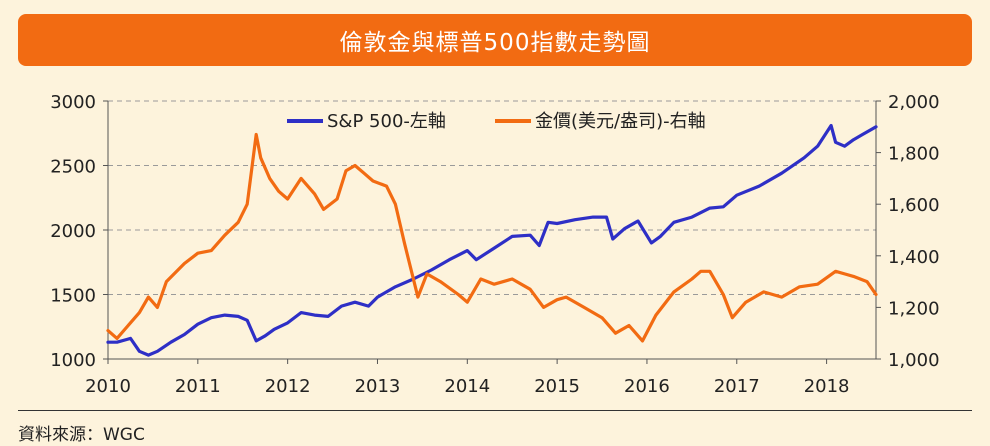 The width and height of the screenshot is (990, 446). Describe the element at coordinates (620, 121) in the screenshot. I see `legend-label: 金價(美元/盎司)-右軸` at that location.